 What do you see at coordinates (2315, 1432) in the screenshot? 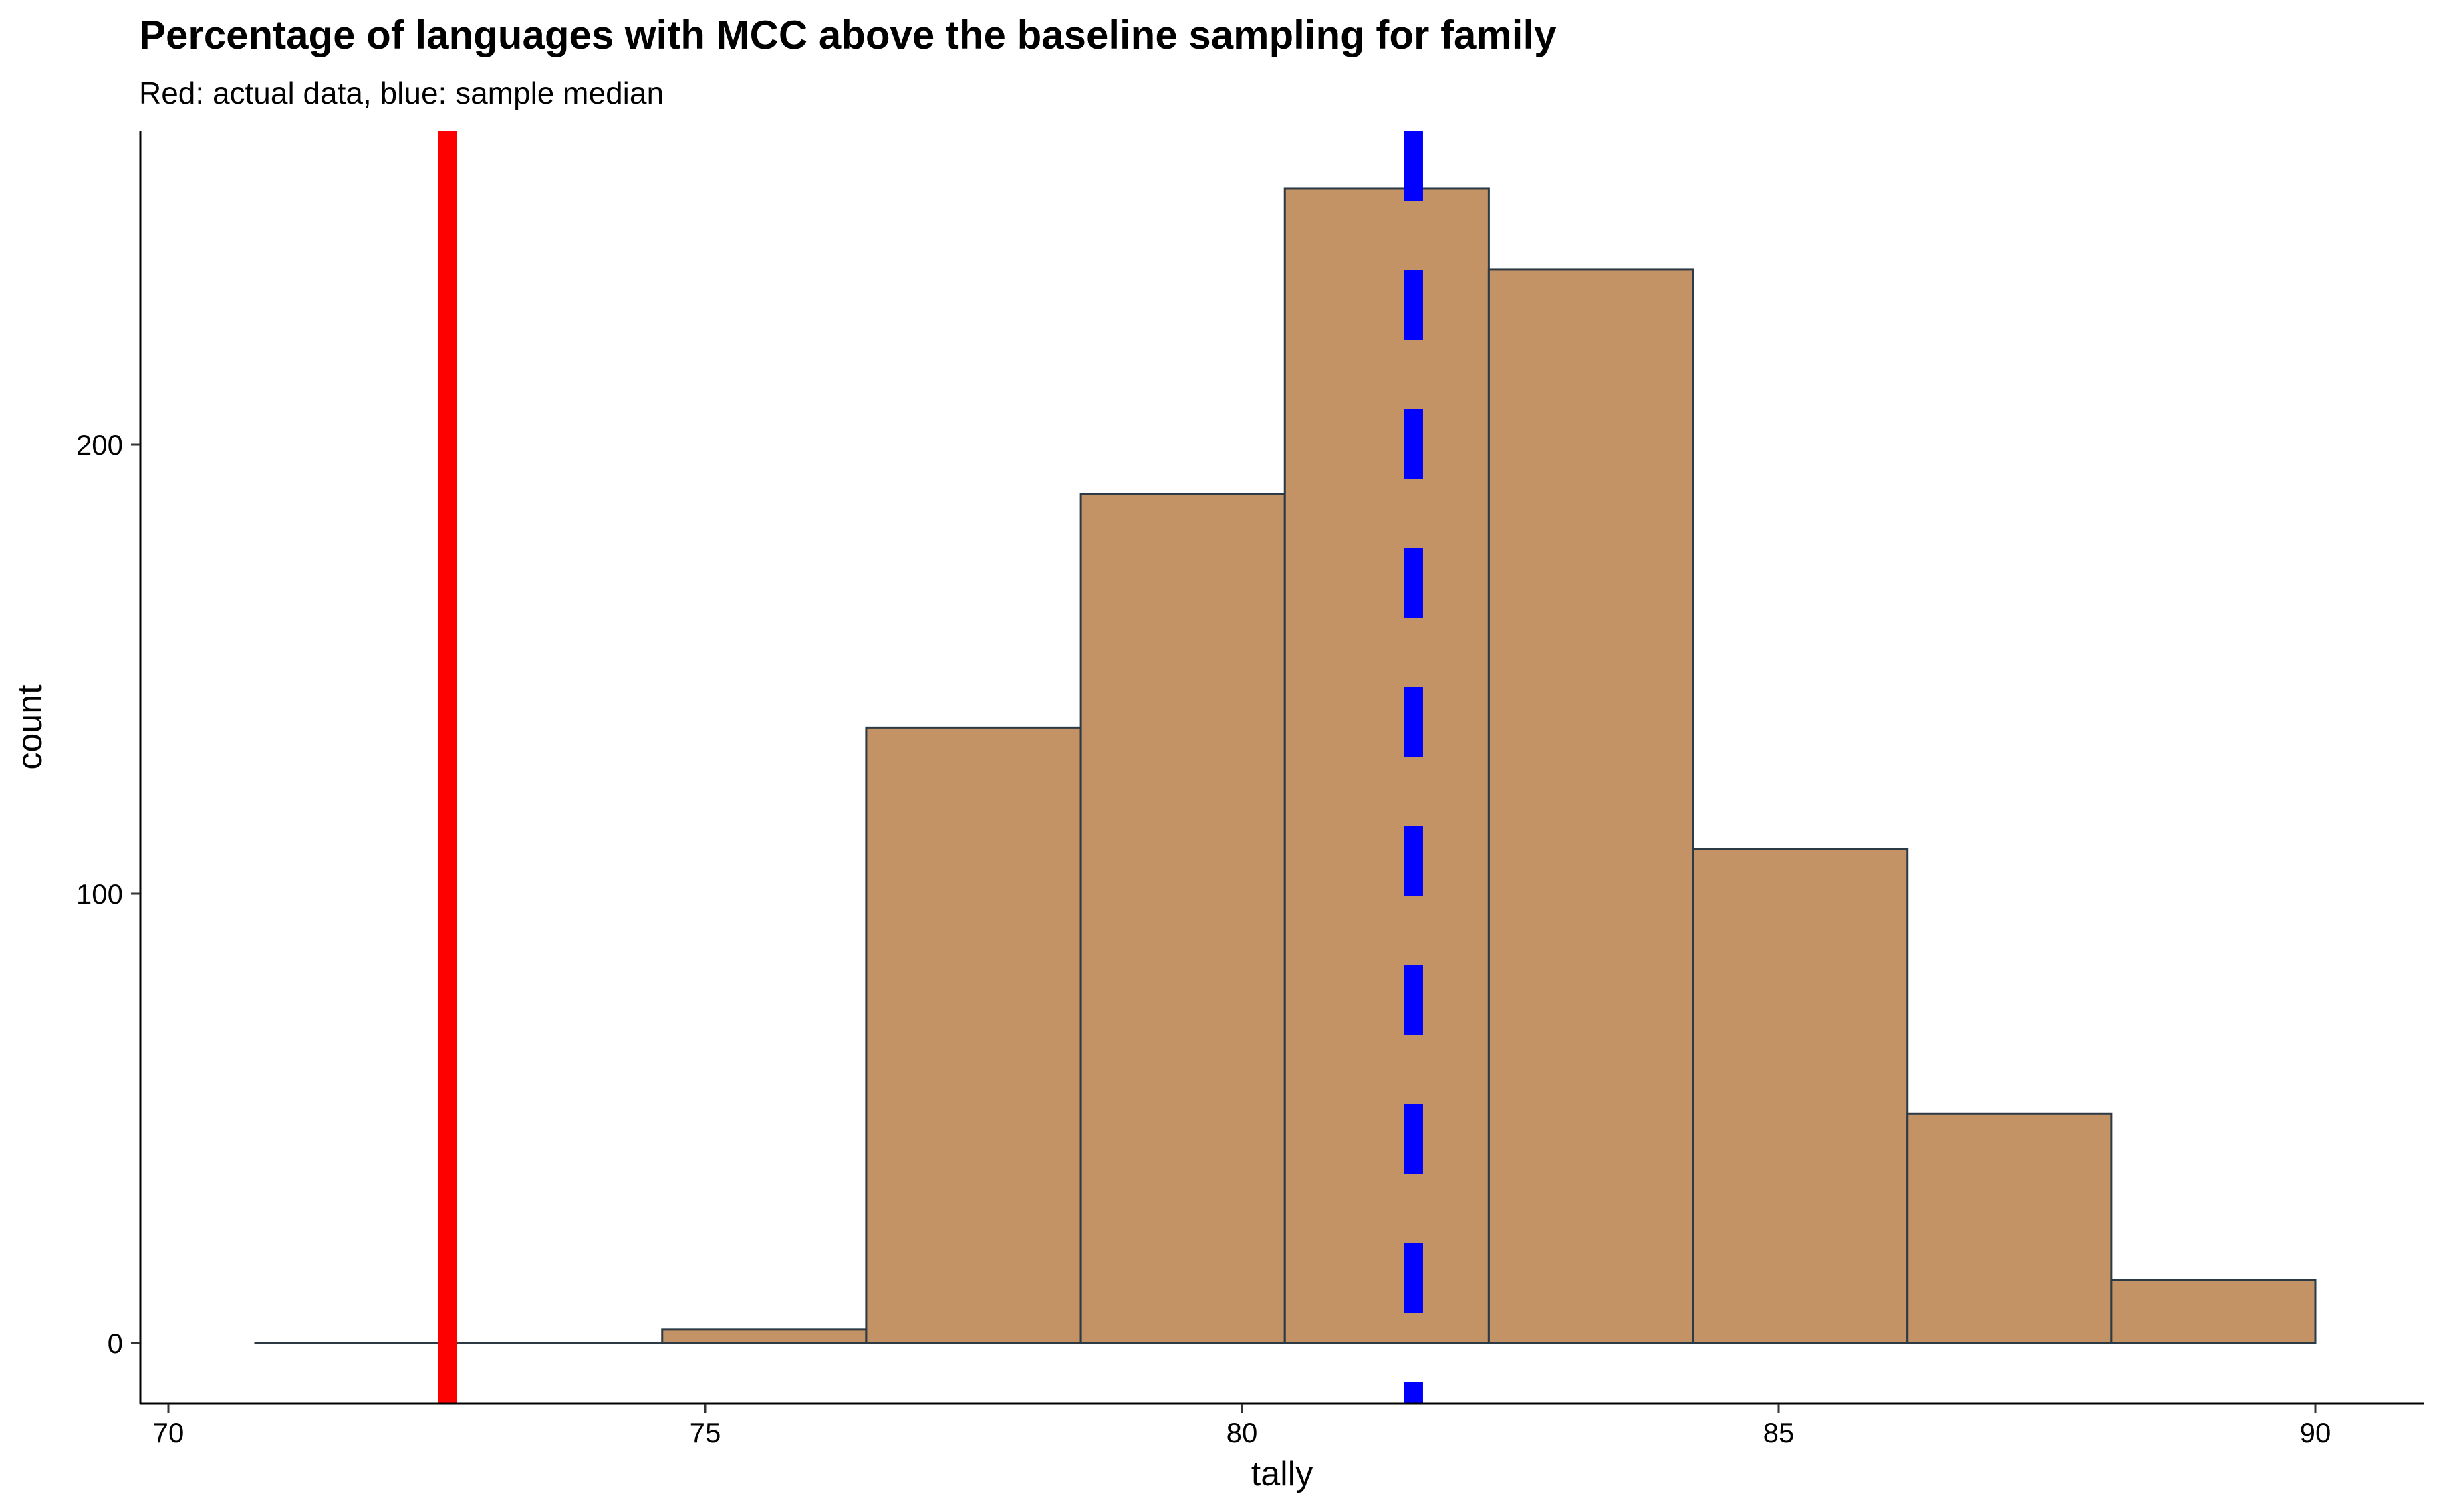
I see `x-tick-label: 90` at bounding box center [2315, 1432].